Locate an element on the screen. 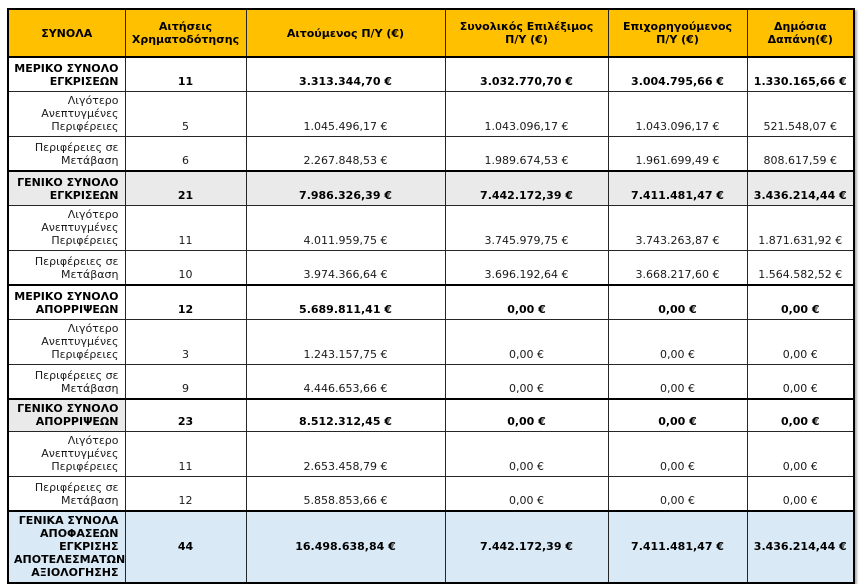 The image size is (868, 584). requested-budget-cell: 5.689.811,41 € is located at coordinates (345, 302).